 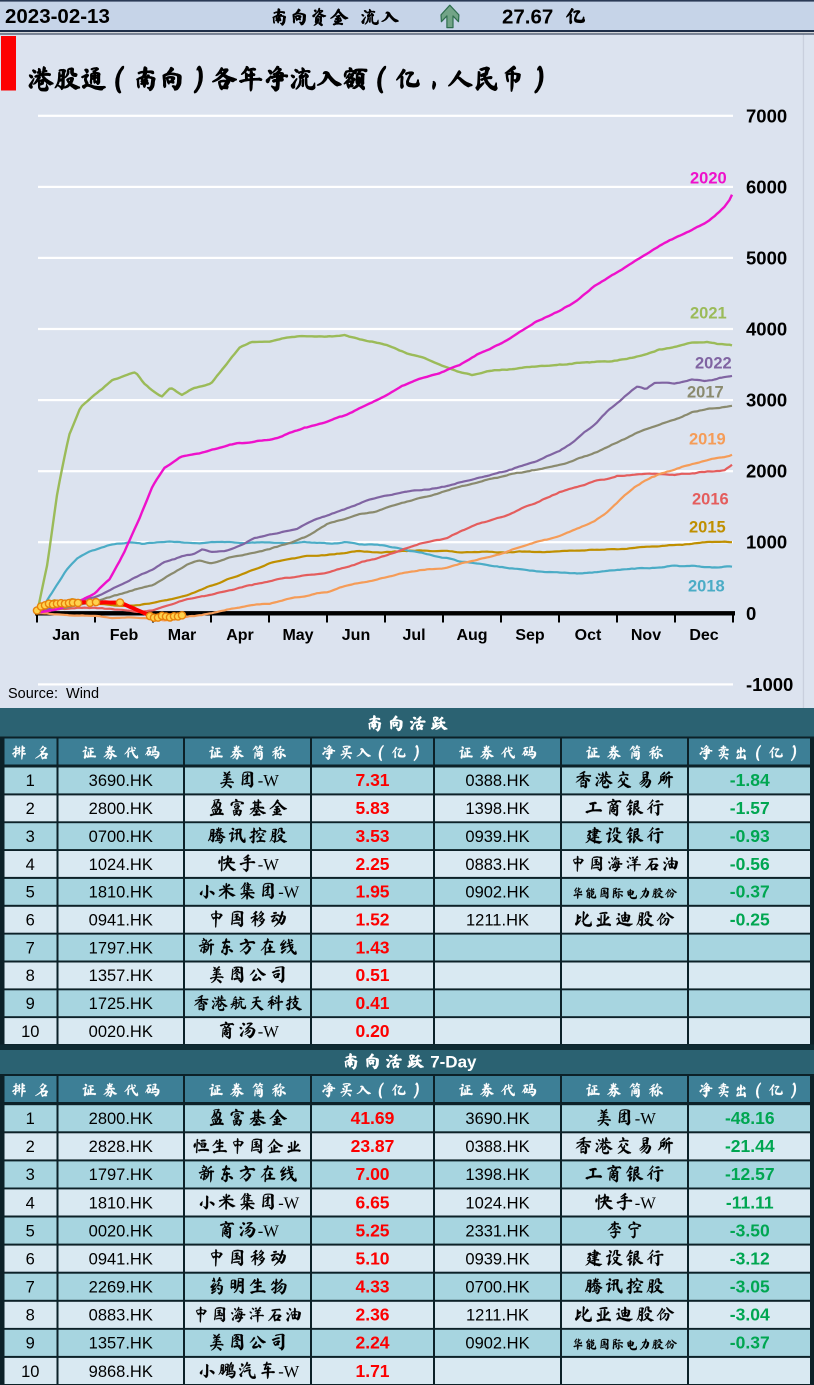 I want to click on svg-text: 2021, so click(x=708, y=314).